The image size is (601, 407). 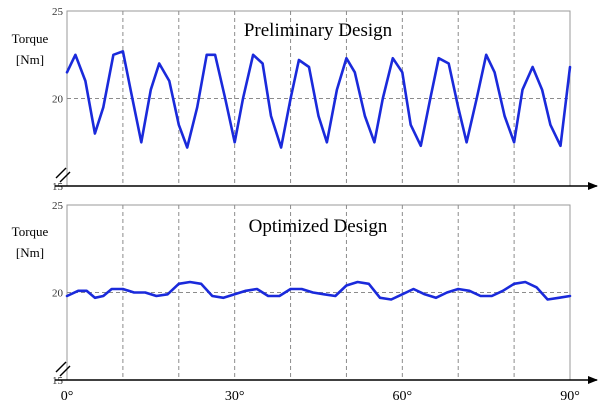 What do you see at coordinates (318, 226) in the screenshot?
I see `chart-title: Optimized Design` at bounding box center [318, 226].